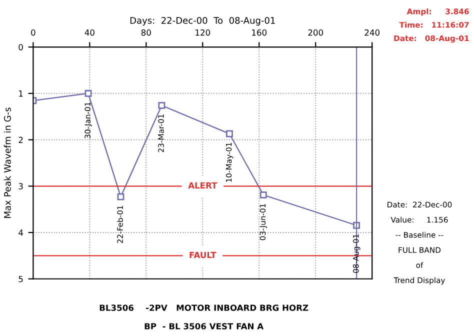 Image resolution: width=474 pixels, height=336 pixels. What do you see at coordinates (20, 279) in the screenshot?
I see `y-tick-label: 5` at bounding box center [20, 279].